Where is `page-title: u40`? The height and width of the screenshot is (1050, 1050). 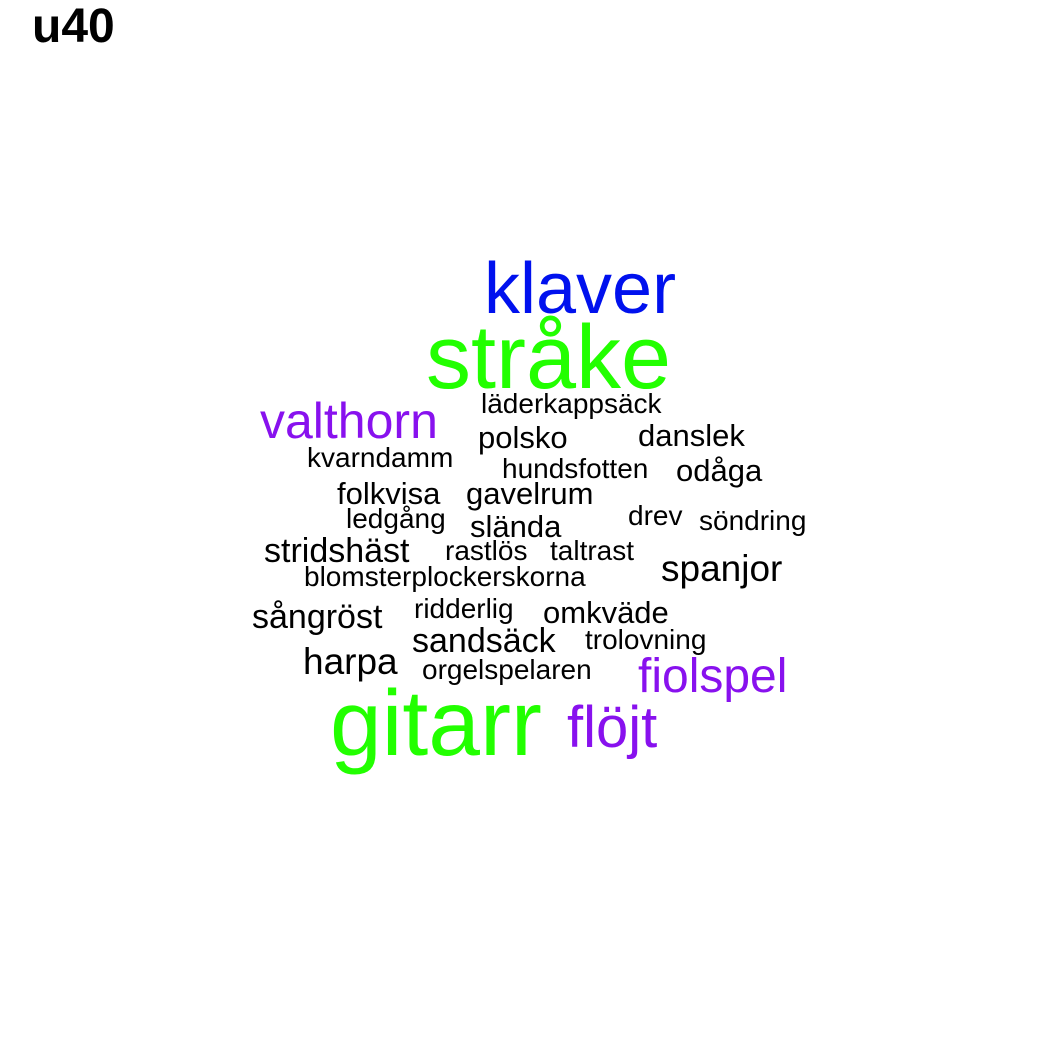 page-title: u40 is located at coordinates (73, 26).